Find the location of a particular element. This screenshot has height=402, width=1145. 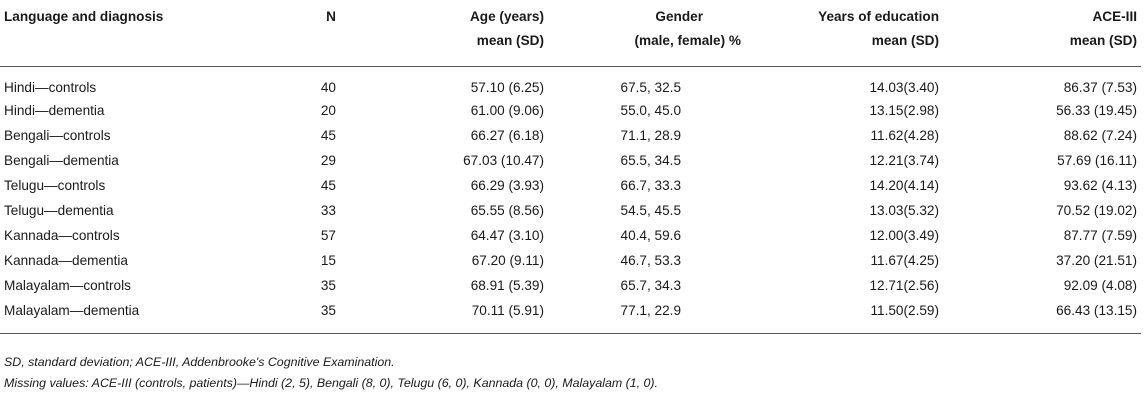

cell-gender: 66.7, 33.3 is located at coordinates (650, 185).